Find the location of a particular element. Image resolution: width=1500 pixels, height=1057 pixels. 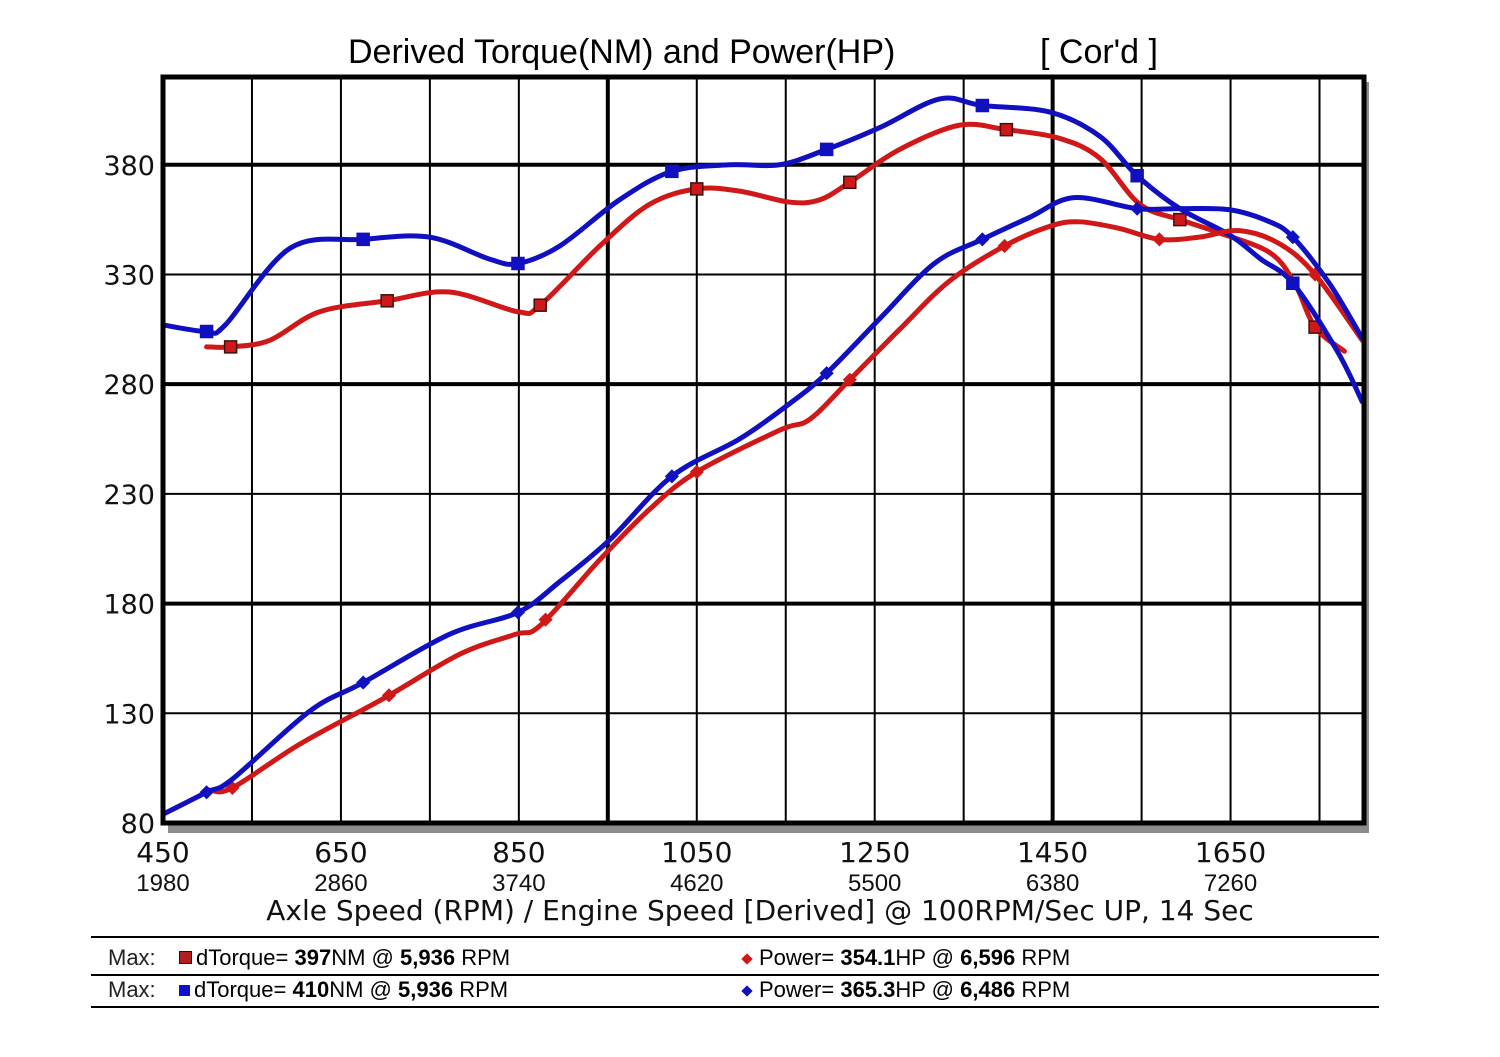

chart-title-tag: [ Cor'd ] is located at coordinates (1099, 52).